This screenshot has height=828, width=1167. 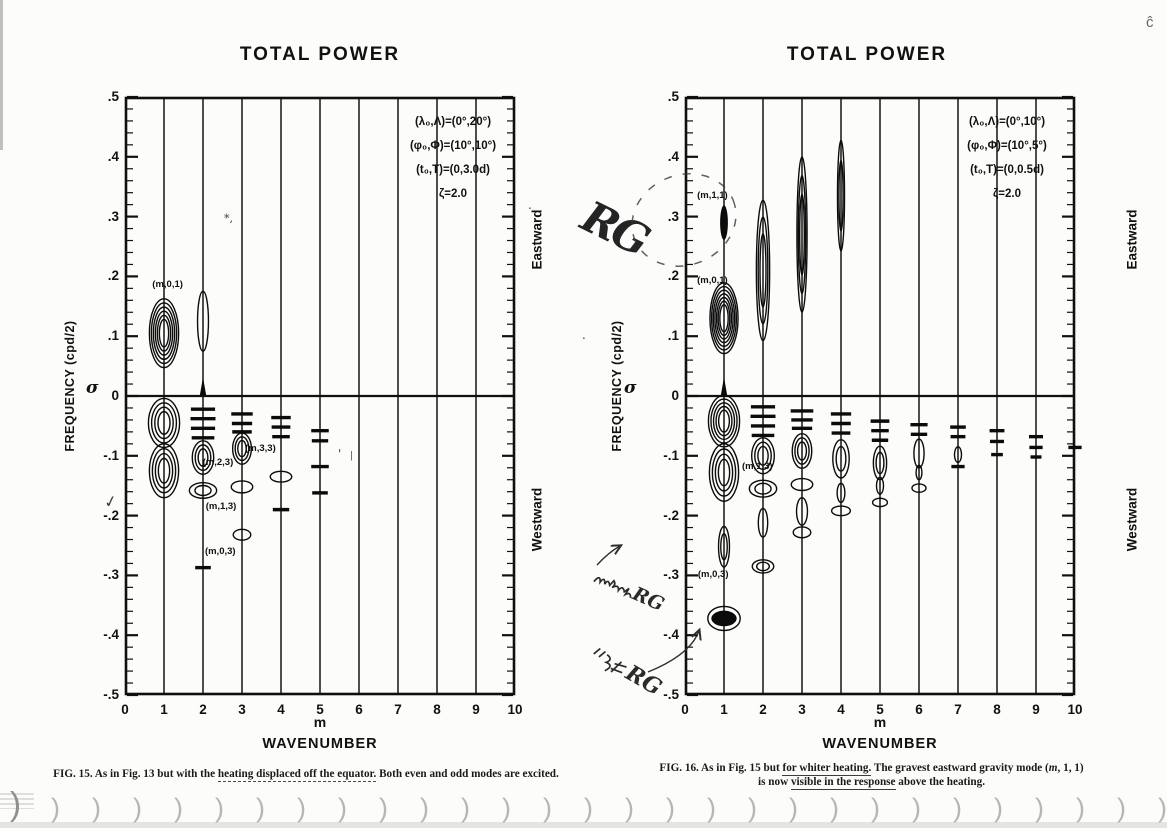 I want to click on caption-segment: Both even and odd modes are excited., so click(x=467, y=774).